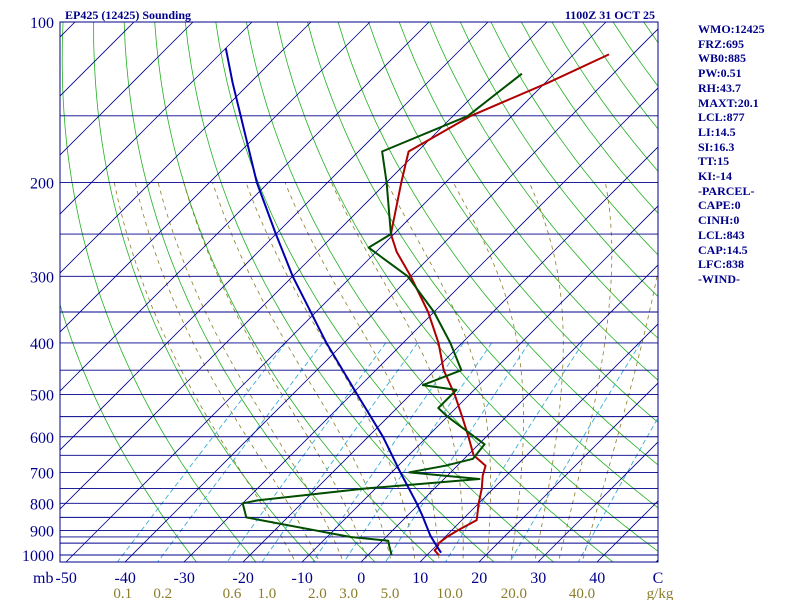  What do you see at coordinates (38, 290) in the screenshot?
I see `pressure-tick-labels: 100 200 300 400 500 600 700 800 900 1000` at bounding box center [38, 290].